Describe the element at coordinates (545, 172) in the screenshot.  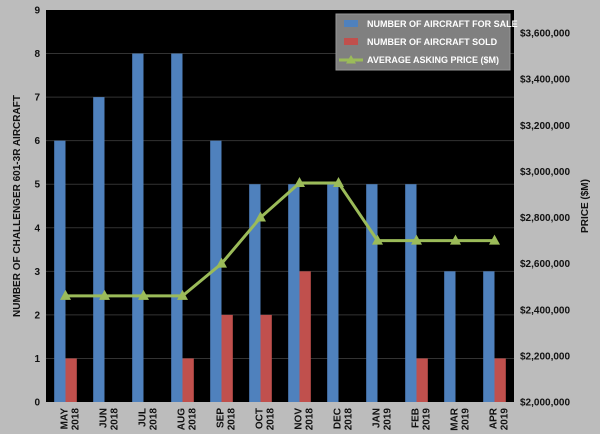
I see `right-tick-label: $3,000,000` at that location.